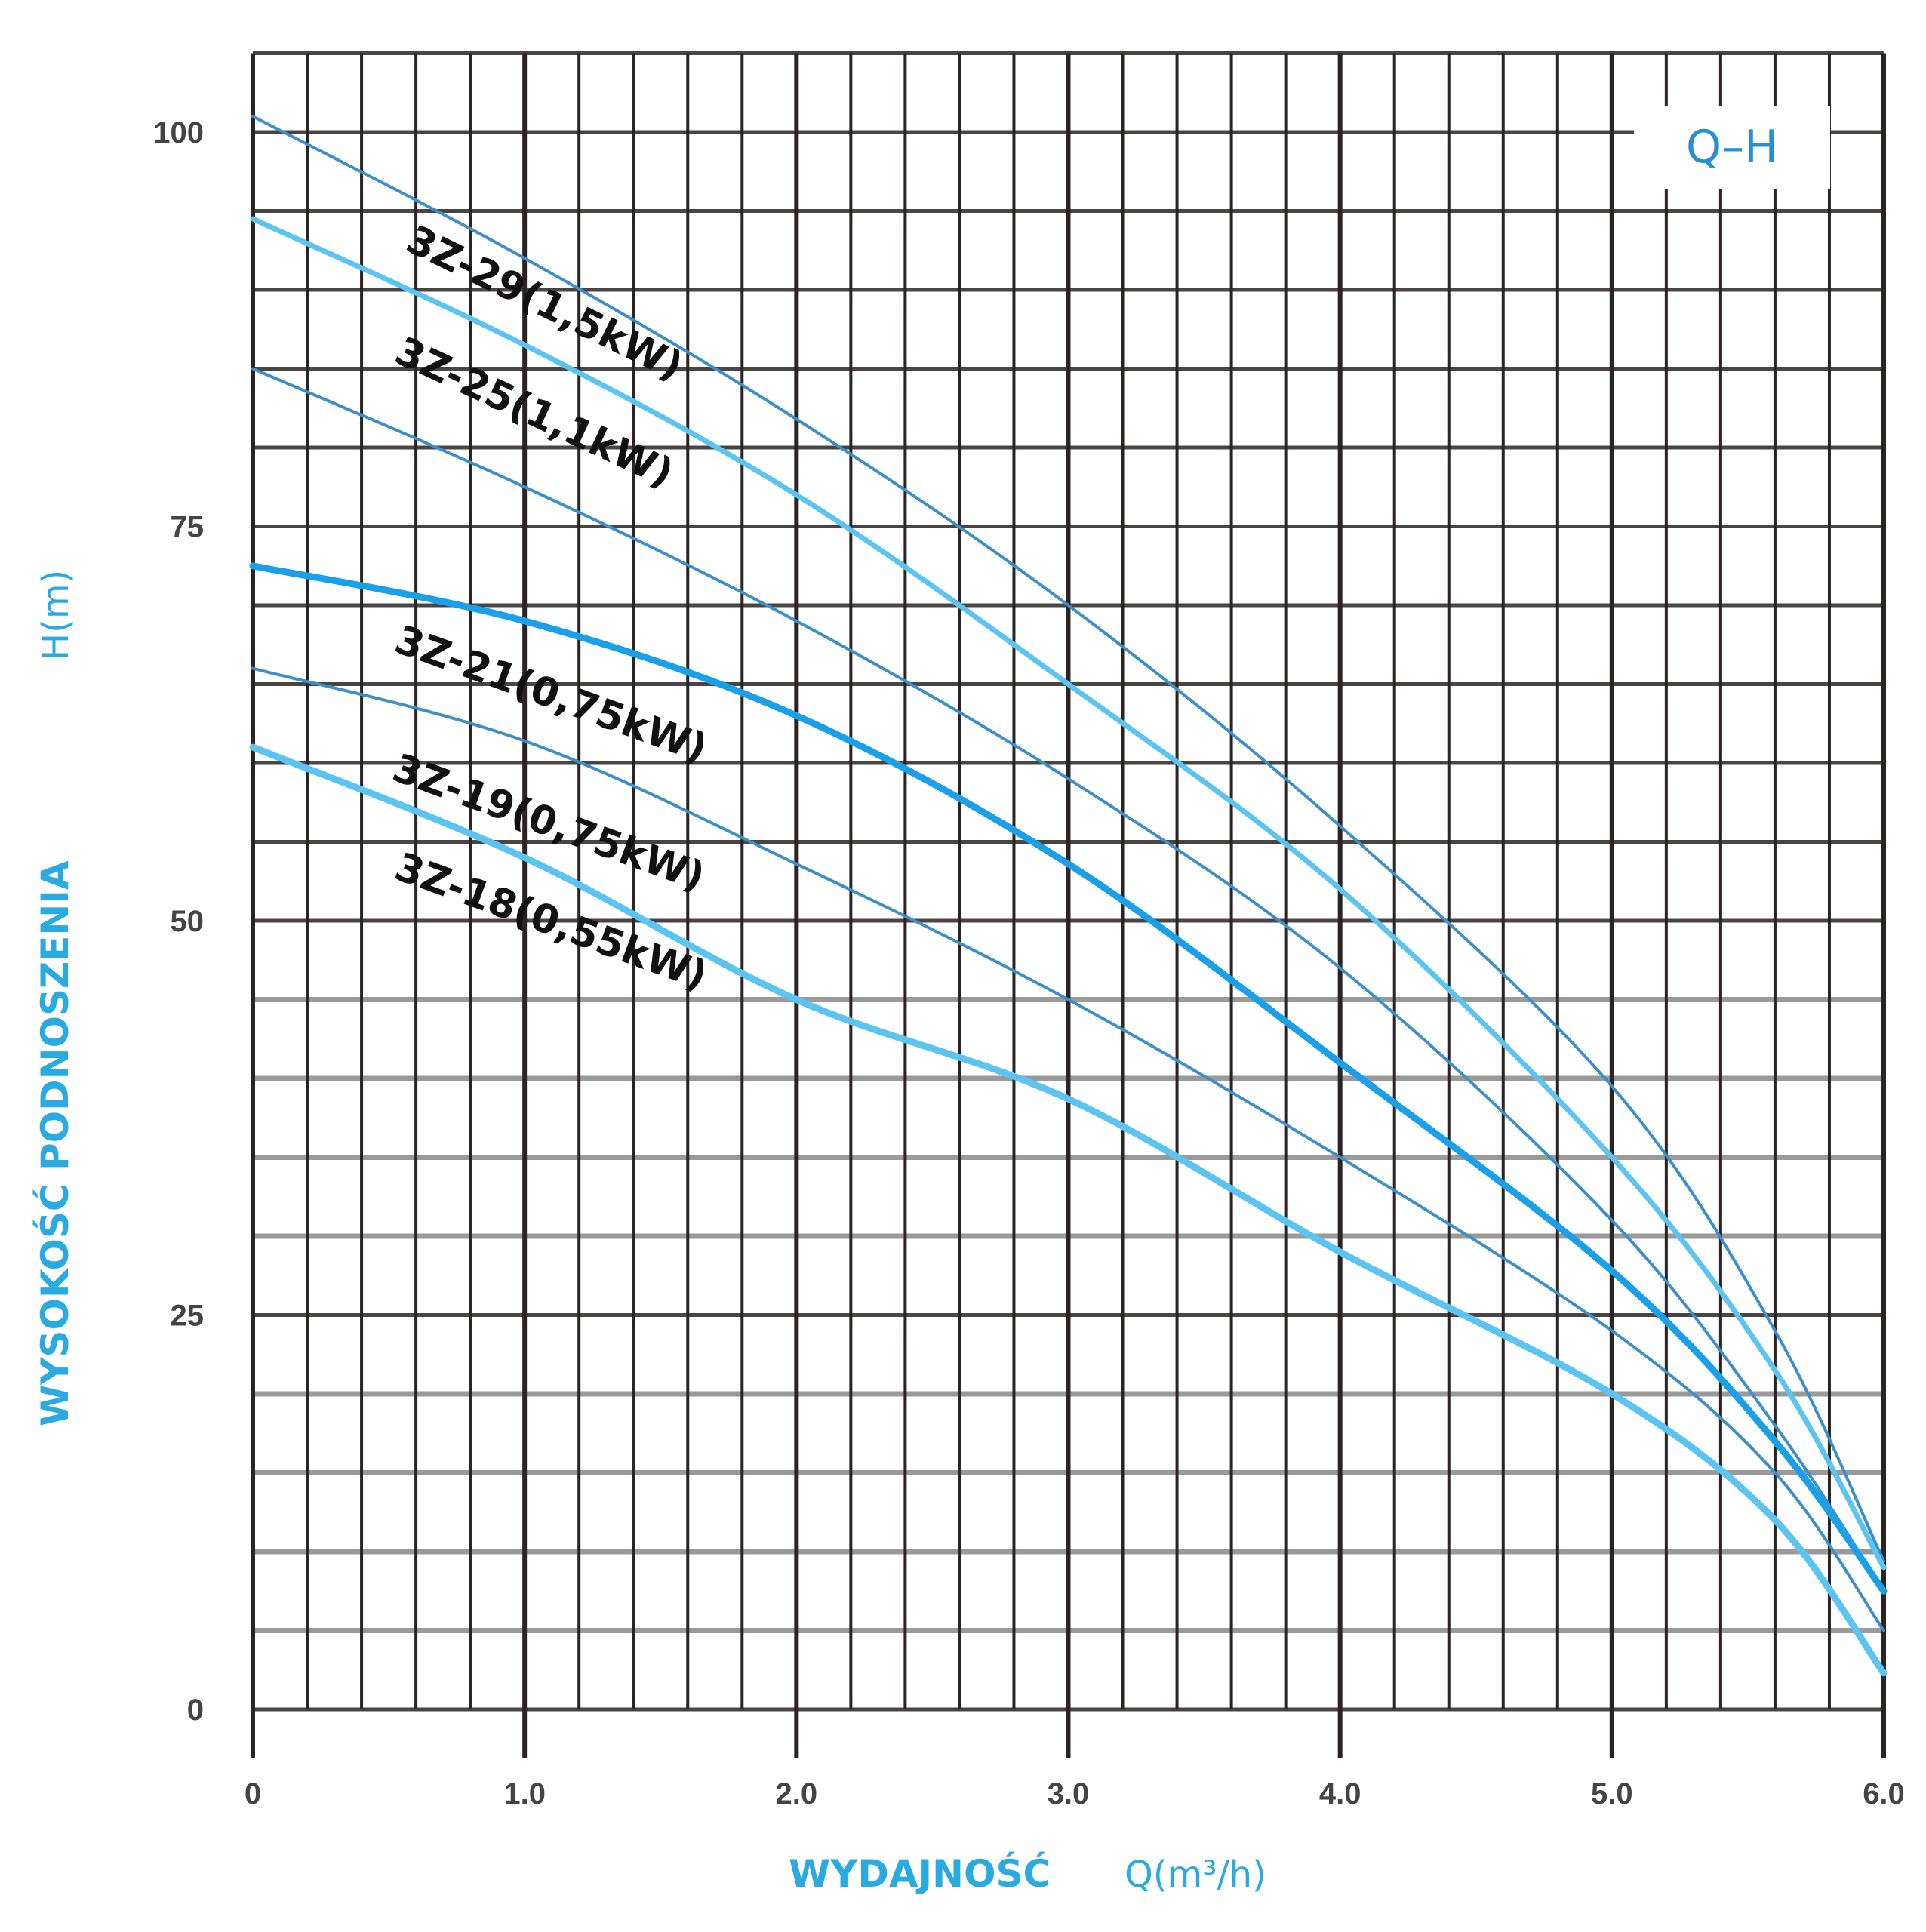 The width and height of the screenshot is (1926, 1932). What do you see at coordinates (188, 527) in the screenshot?
I see `y-tick-label: 75` at bounding box center [188, 527].